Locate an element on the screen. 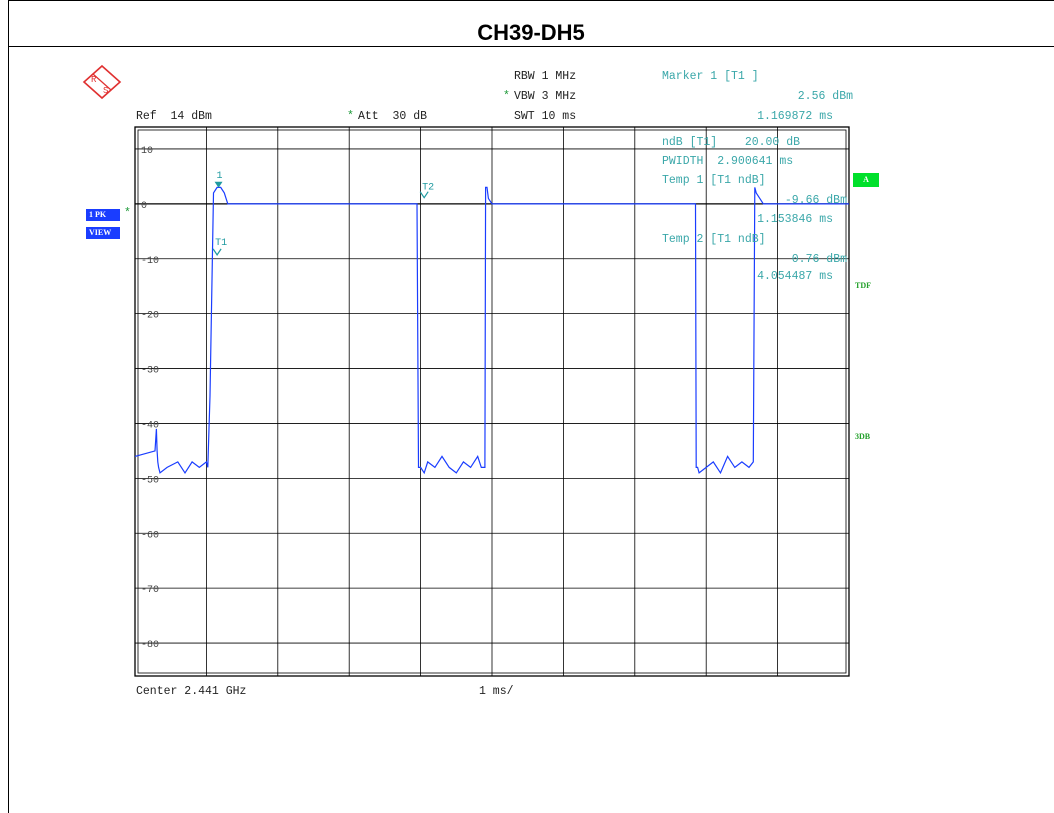 The image size is (1054, 813). temp2-title: Temp 2 [T1 ndB] is located at coordinates (714, 239).